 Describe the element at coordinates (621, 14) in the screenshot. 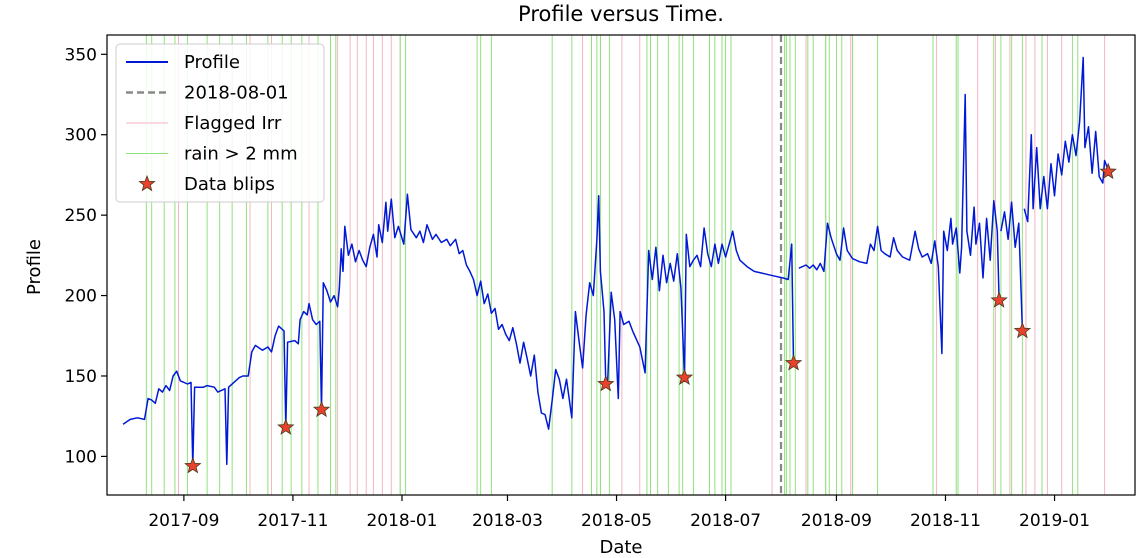

I see `chart-title: Profile versus Time.` at that location.